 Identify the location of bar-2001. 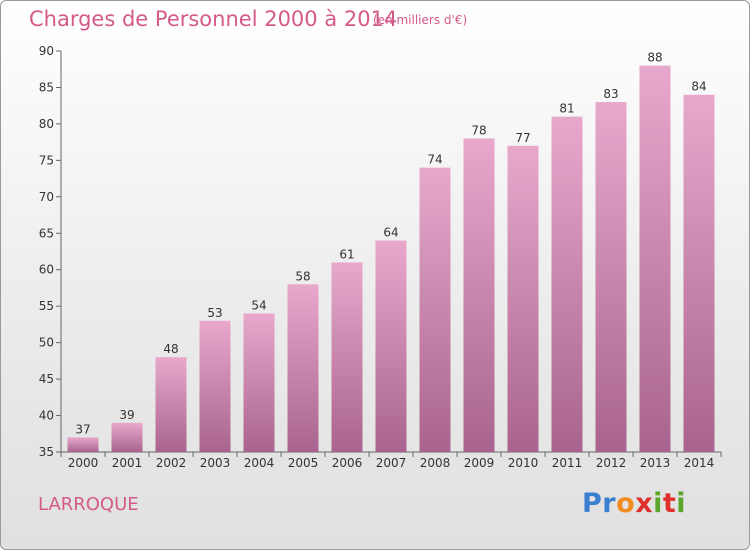
(127, 437).